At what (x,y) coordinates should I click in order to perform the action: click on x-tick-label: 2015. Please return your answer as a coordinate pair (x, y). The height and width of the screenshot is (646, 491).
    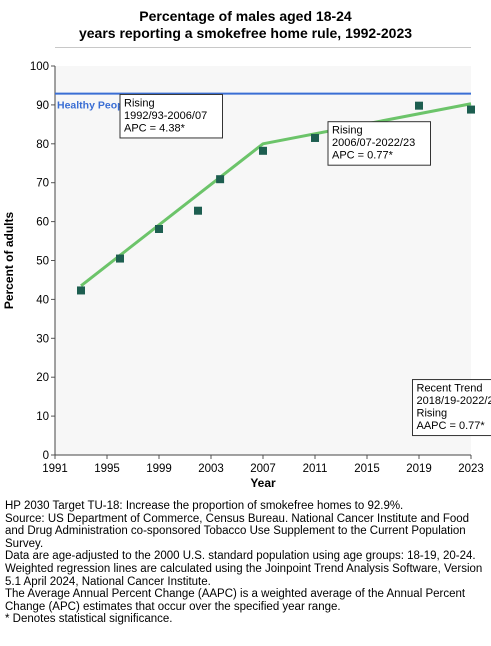
    Looking at the image, I should click on (367, 469).